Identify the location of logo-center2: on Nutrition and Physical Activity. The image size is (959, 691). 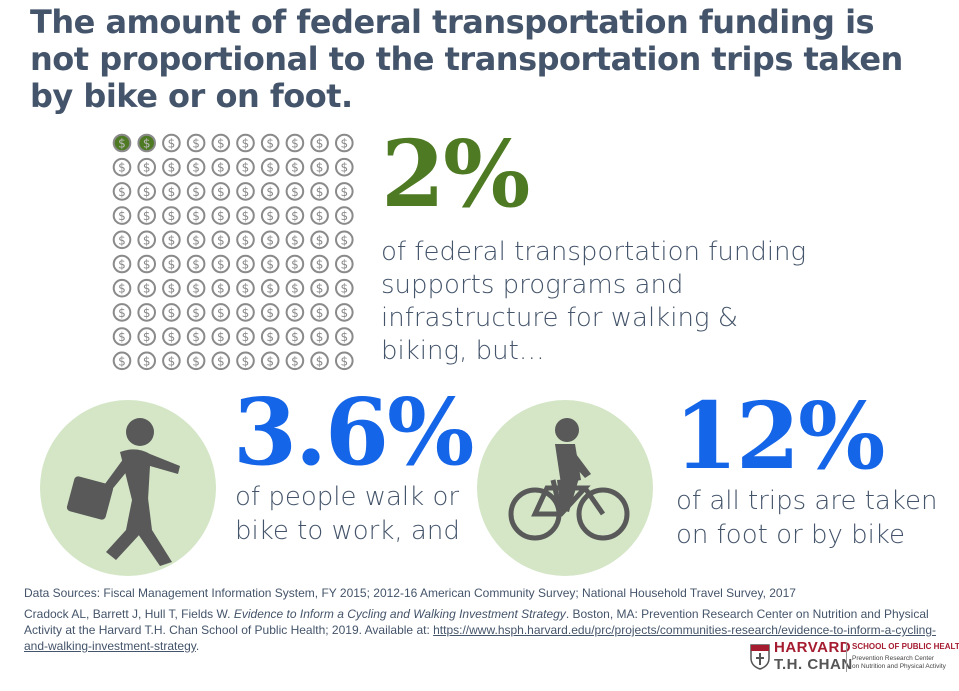
(899, 666).